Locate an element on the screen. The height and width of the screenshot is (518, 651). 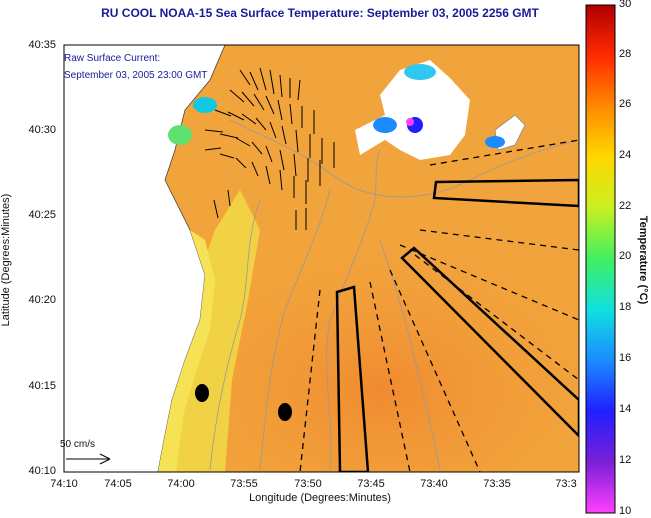
xtick-label: 73:55 is located at coordinates (244, 484).